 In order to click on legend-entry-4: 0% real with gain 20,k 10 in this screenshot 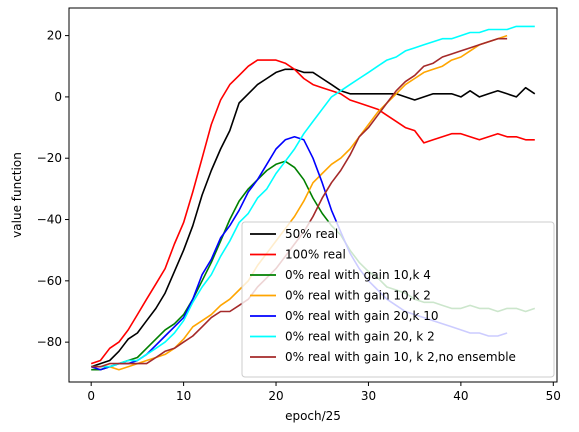, I will do `click(362, 316)`.